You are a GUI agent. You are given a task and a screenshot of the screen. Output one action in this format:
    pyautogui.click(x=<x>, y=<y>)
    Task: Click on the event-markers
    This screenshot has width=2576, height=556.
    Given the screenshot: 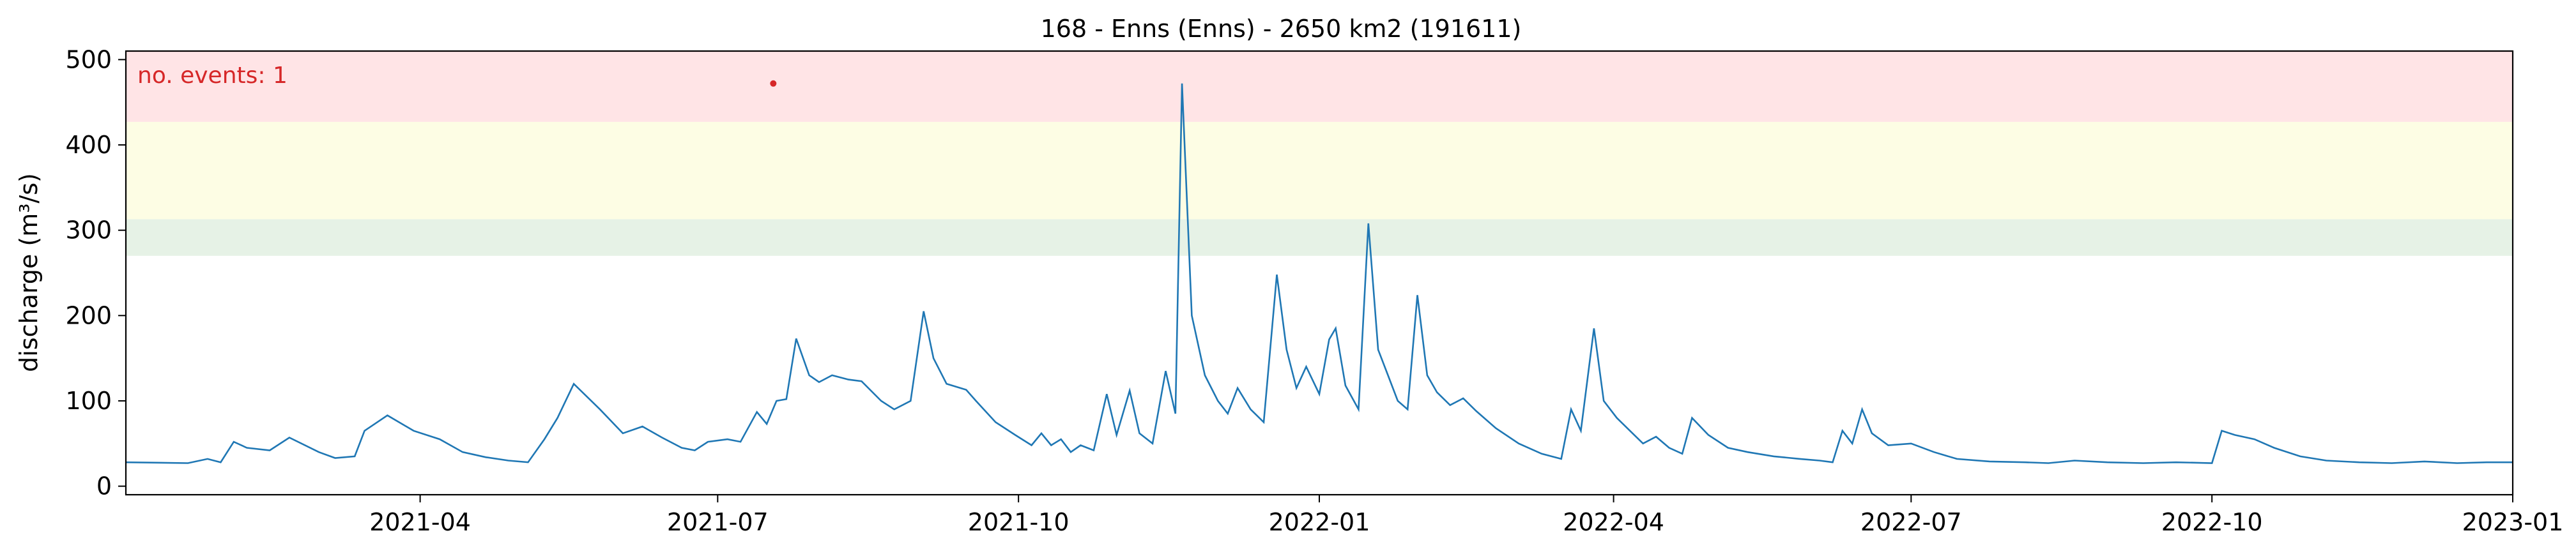 What is the action you would take?
    pyautogui.click(x=773, y=84)
    